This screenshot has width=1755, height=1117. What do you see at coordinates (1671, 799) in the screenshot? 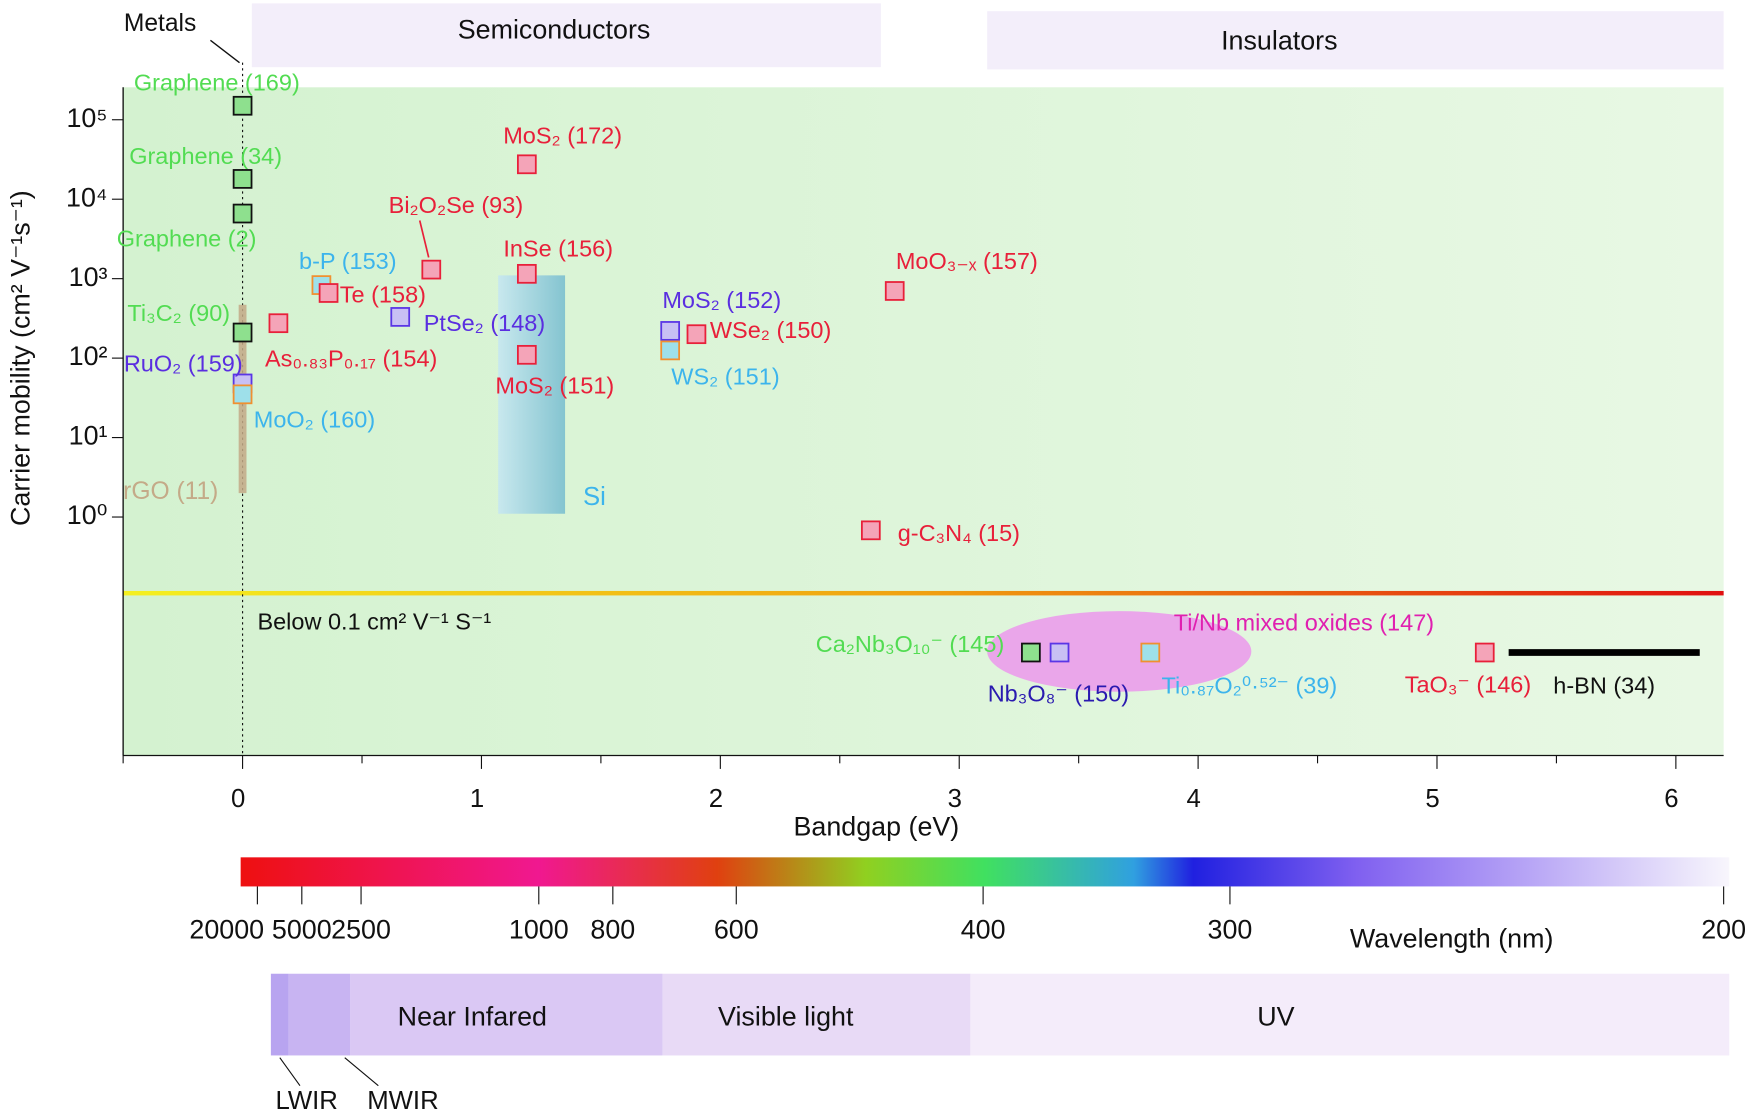
I see `x-tick-label: 6` at bounding box center [1671, 799].